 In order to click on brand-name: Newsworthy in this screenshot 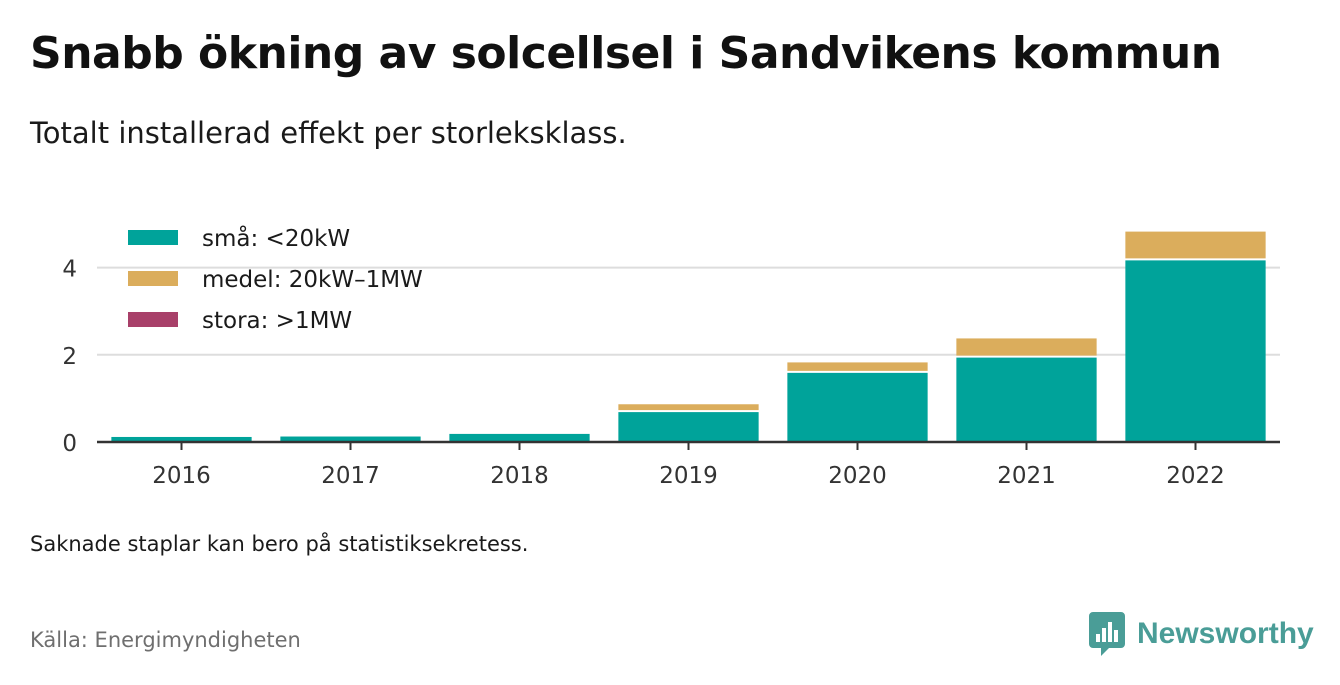, I will do `click(1225, 633)`.